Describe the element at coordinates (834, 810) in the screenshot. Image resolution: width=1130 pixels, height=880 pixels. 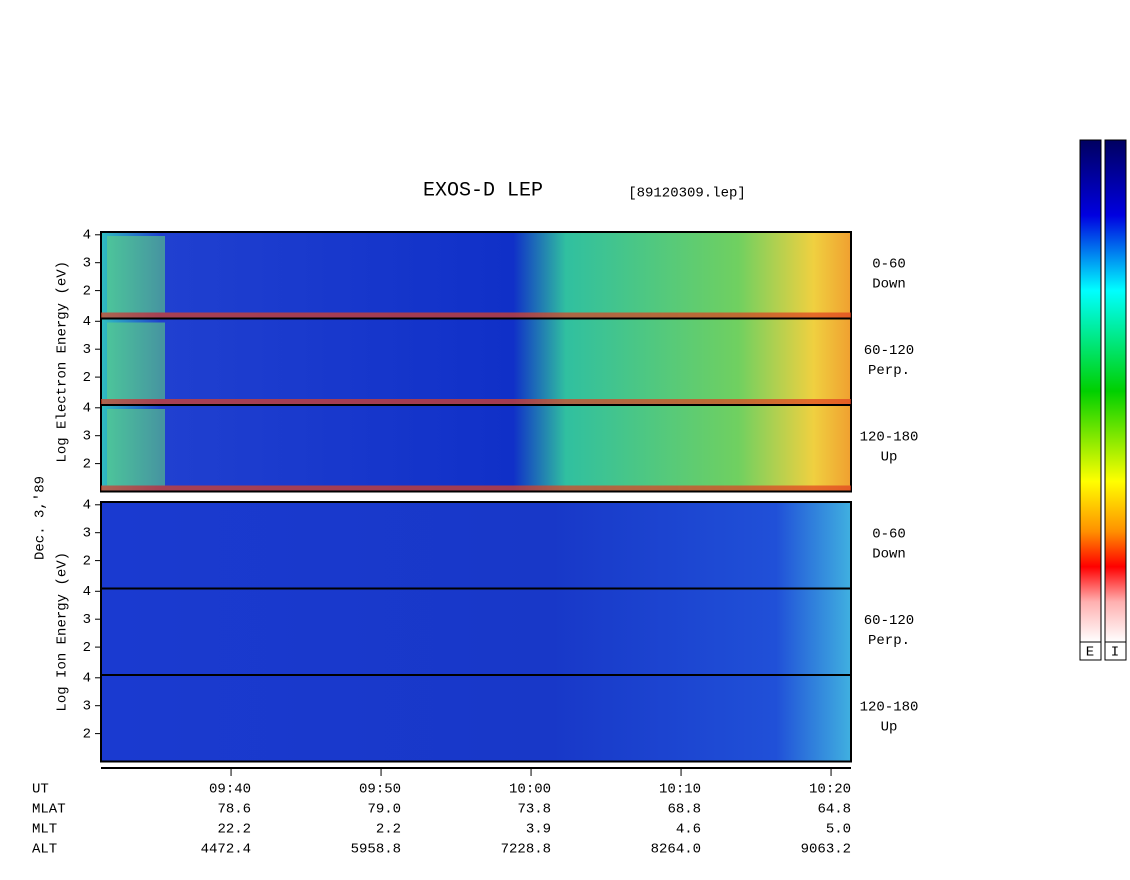
I see `orbit-value: 64.8` at that location.